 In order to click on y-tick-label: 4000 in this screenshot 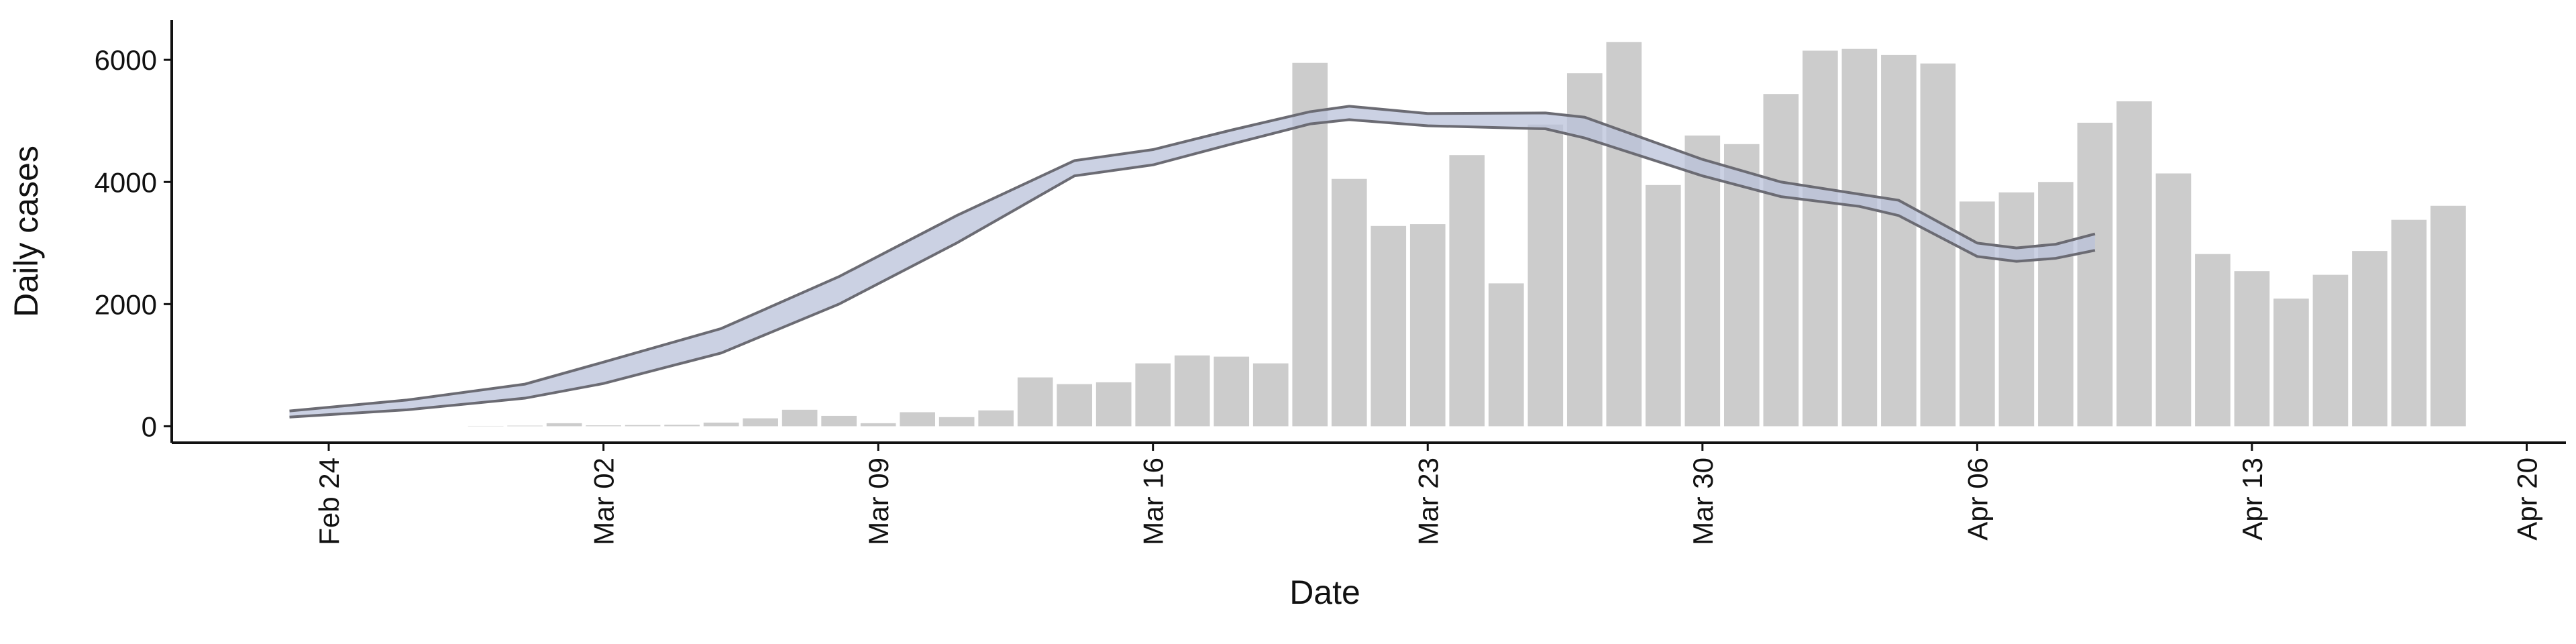, I will do `click(126, 182)`.